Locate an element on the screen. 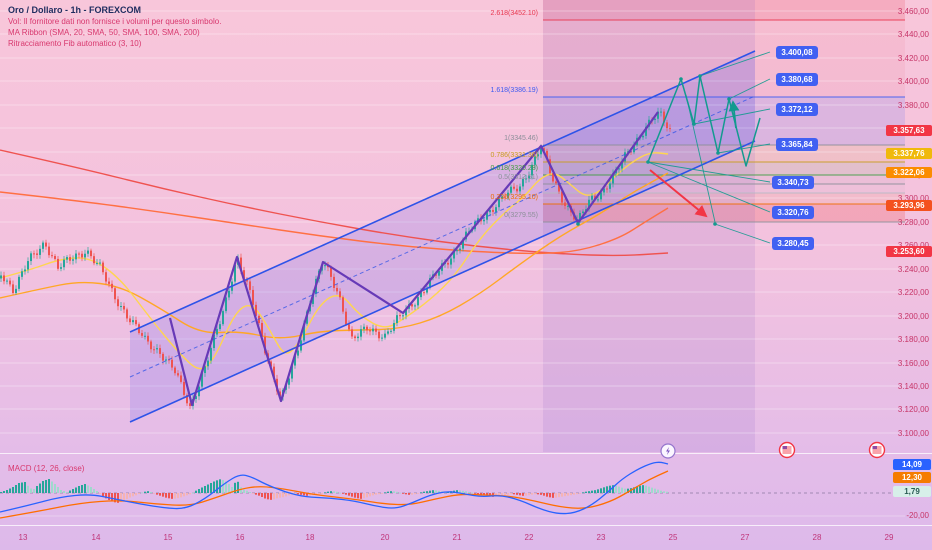  realtime-lightning-icon is located at coordinates (668, 451).